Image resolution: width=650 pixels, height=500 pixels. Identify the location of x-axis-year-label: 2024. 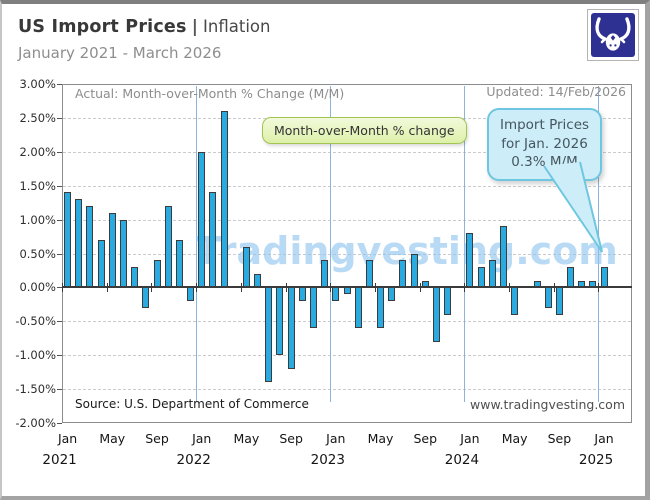
(462, 460).